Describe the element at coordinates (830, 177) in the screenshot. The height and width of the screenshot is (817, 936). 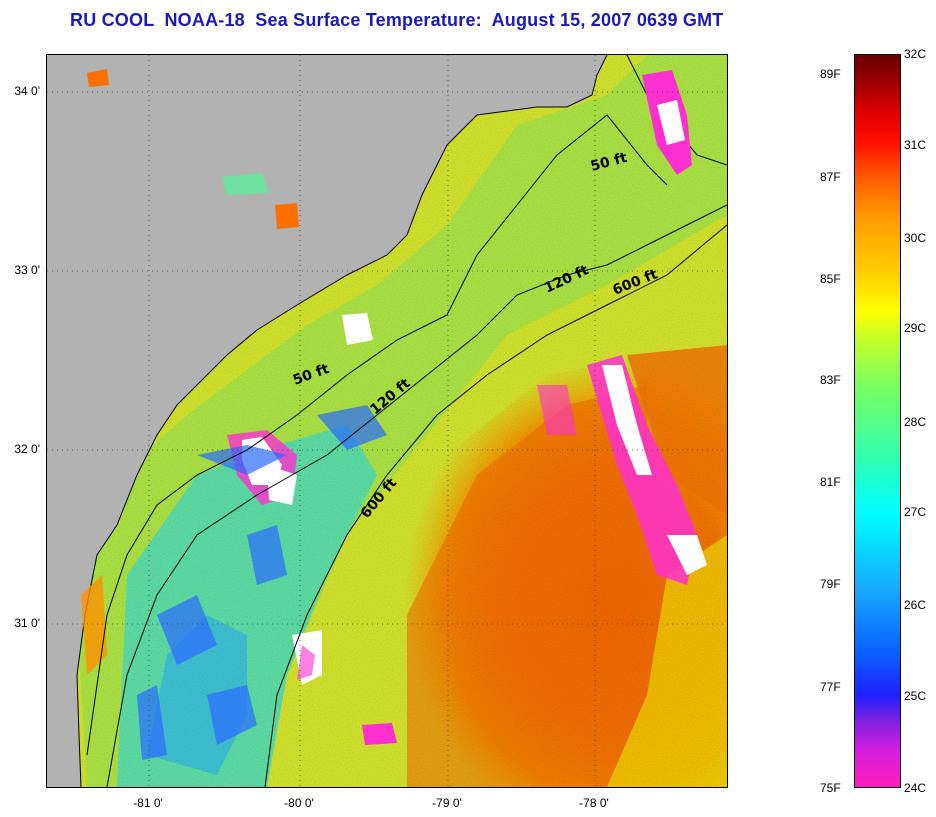
I see `colorbar-label-87f: 87F` at that location.